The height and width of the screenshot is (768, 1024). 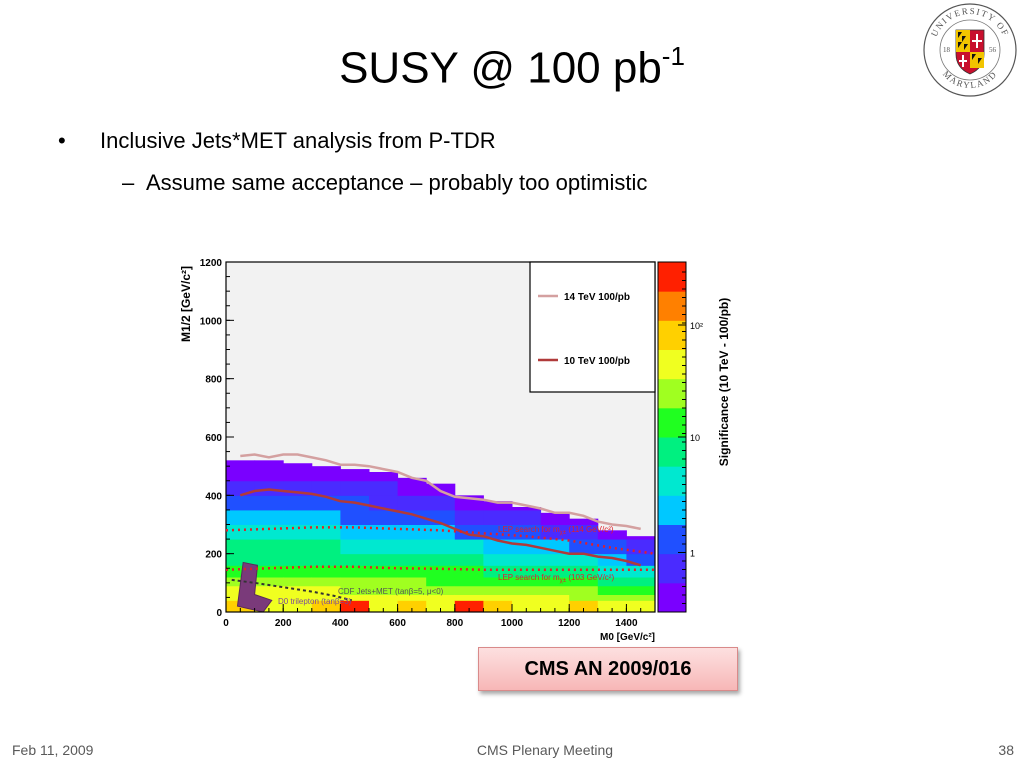 I want to click on y-axis-label: M1/2 [GeV/c²], so click(x=186, y=304).